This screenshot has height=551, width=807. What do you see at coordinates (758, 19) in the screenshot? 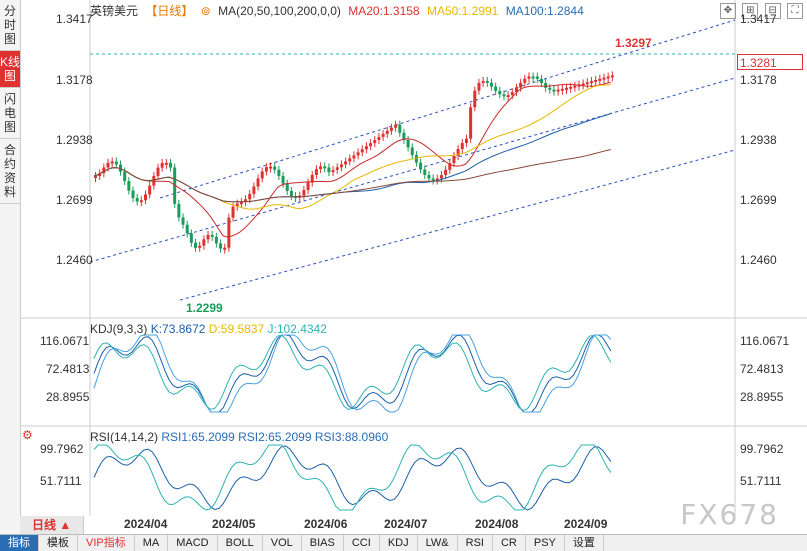
I see `price-axis-label-right: 1.3417` at bounding box center [758, 19].